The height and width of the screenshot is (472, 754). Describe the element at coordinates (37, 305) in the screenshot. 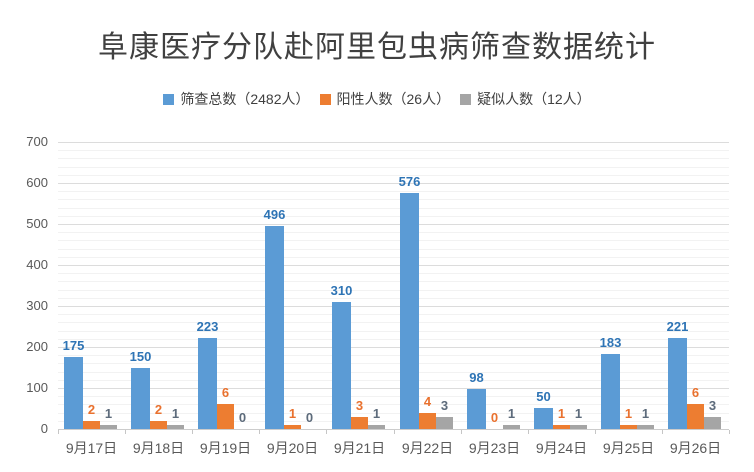

I see `y-axis-tick-label: 300` at that location.